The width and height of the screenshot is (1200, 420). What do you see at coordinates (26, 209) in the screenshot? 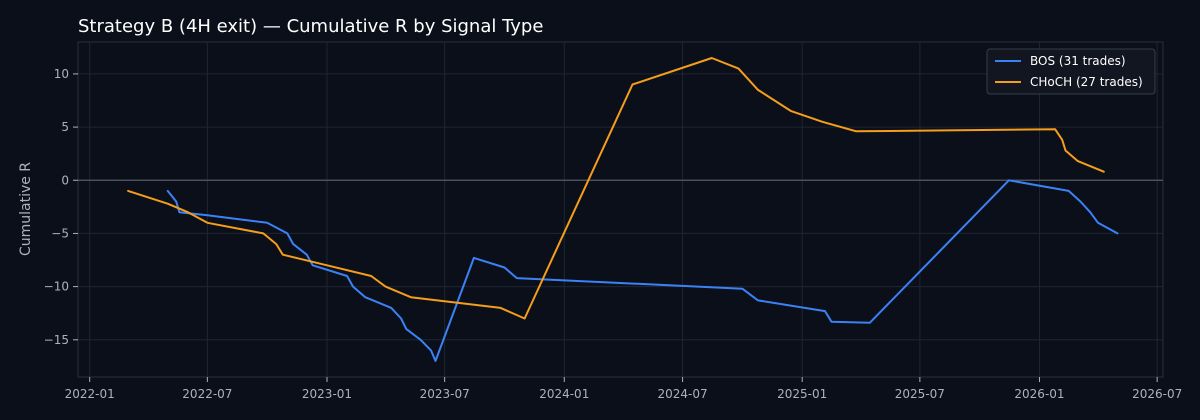
I see `y-axis-label: Cumulative R` at bounding box center [26, 209].